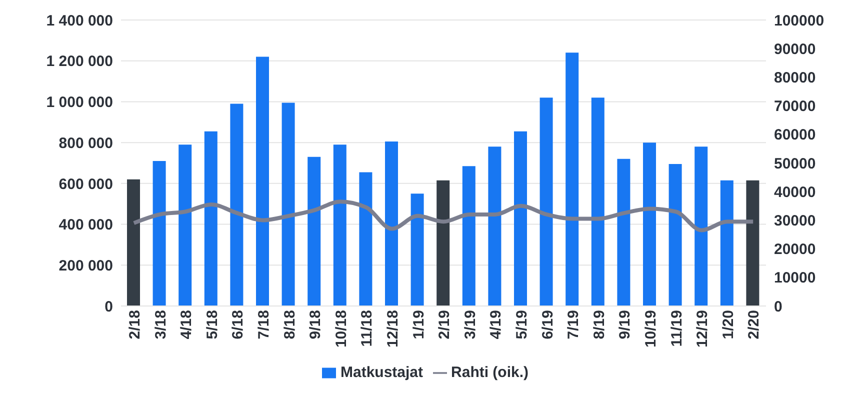 This screenshot has height=407, width=857. Describe the element at coordinates (728, 325) in the screenshot. I see `x-tick-label: 1/20` at that location.